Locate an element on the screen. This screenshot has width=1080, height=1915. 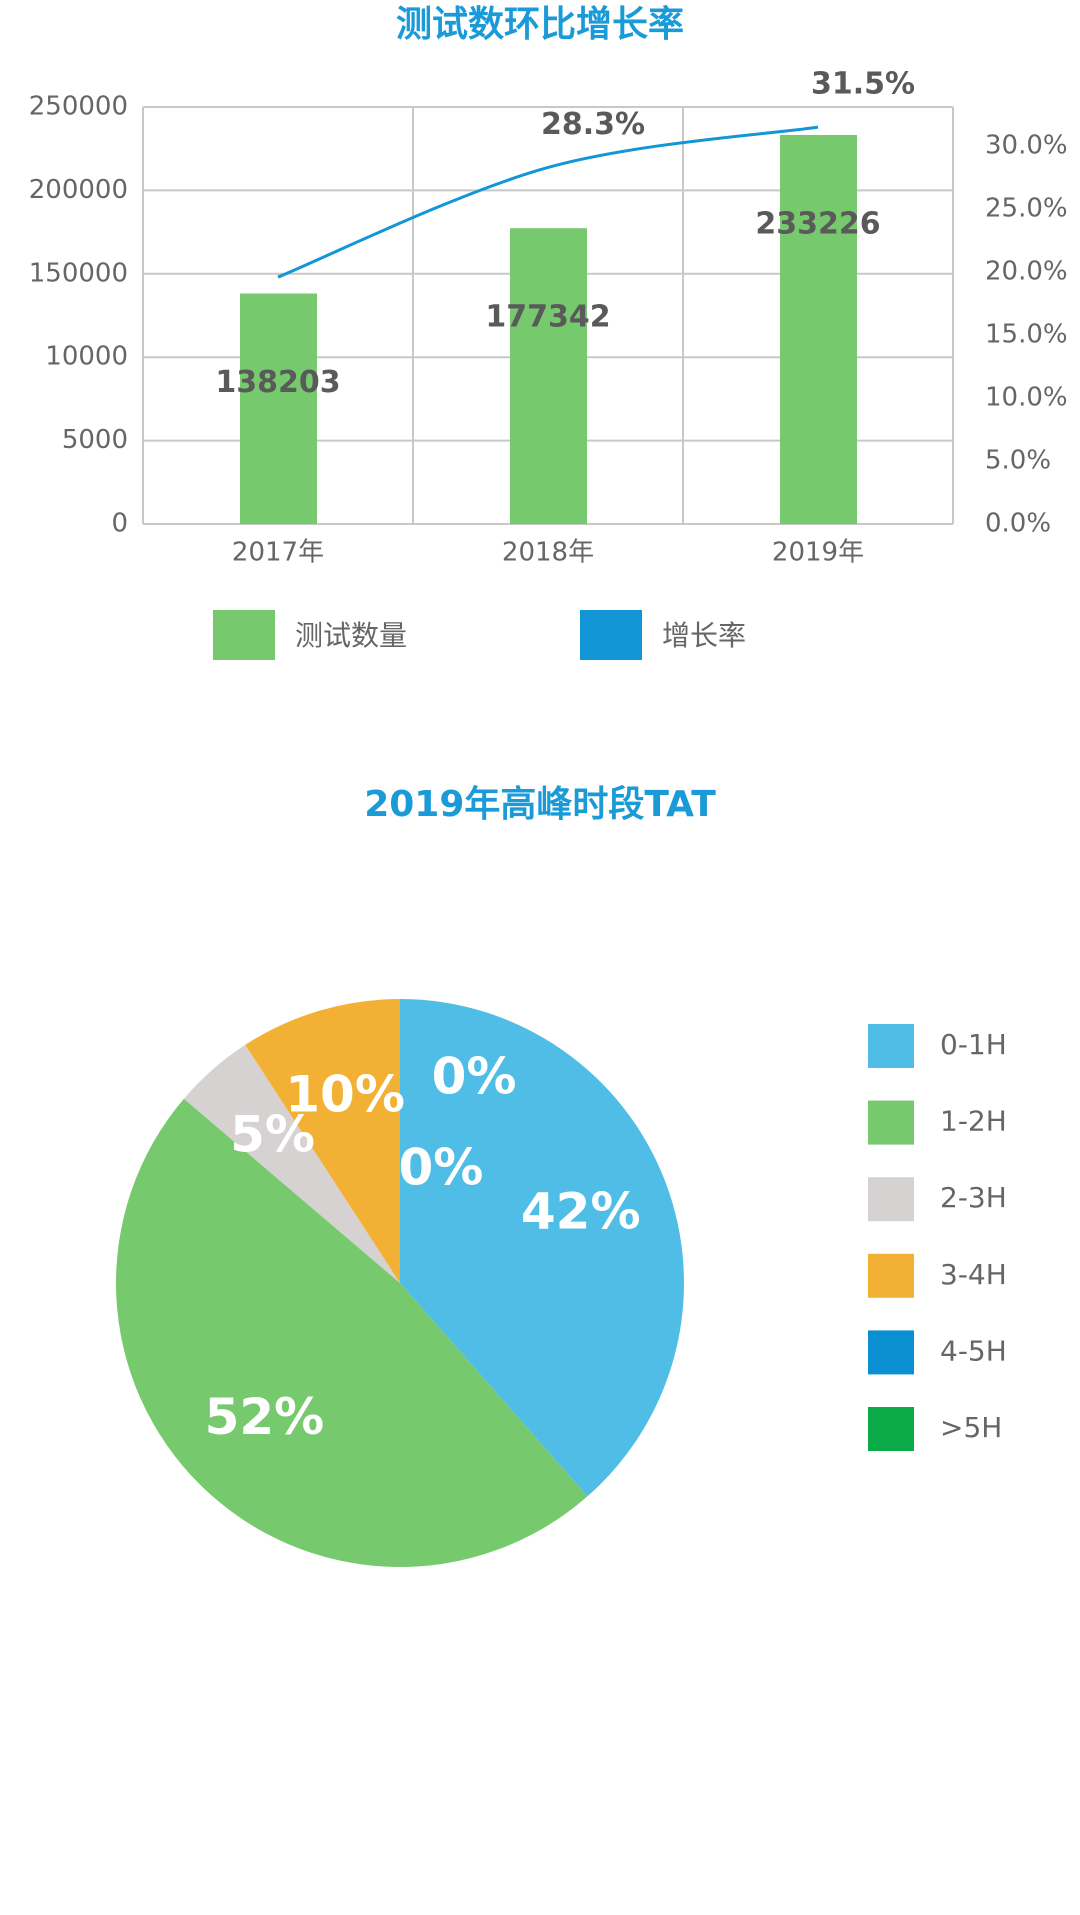
y2-tick-label: 0.0% is located at coordinates (1018, 524).